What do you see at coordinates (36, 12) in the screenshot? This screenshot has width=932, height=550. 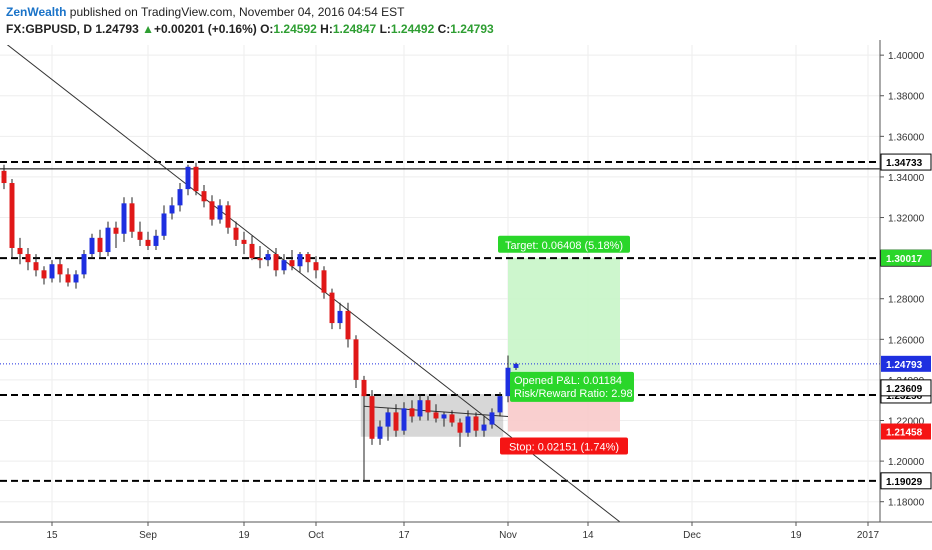 I see `author-name: ZenWealth` at bounding box center [36, 12].